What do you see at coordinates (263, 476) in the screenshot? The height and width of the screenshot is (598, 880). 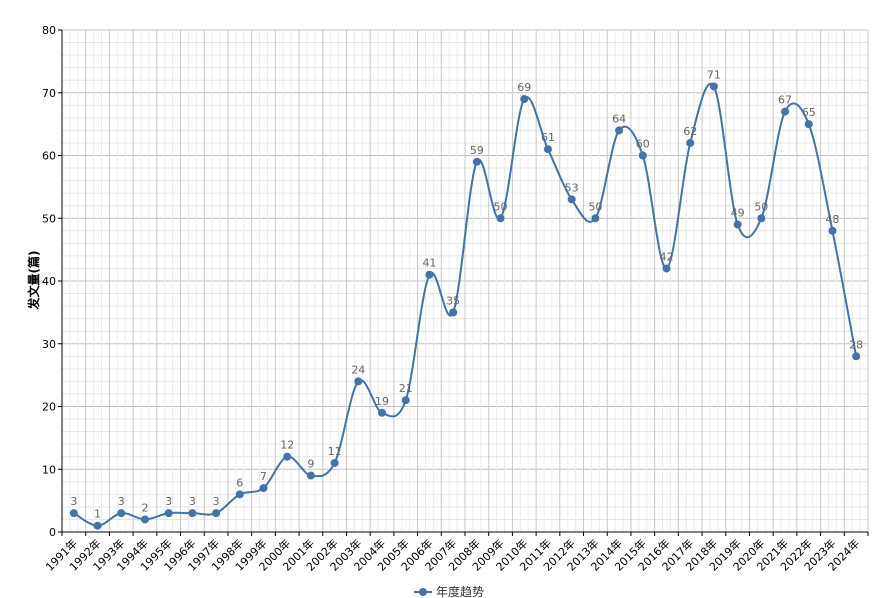 I see `data-label: 7` at bounding box center [263, 476].